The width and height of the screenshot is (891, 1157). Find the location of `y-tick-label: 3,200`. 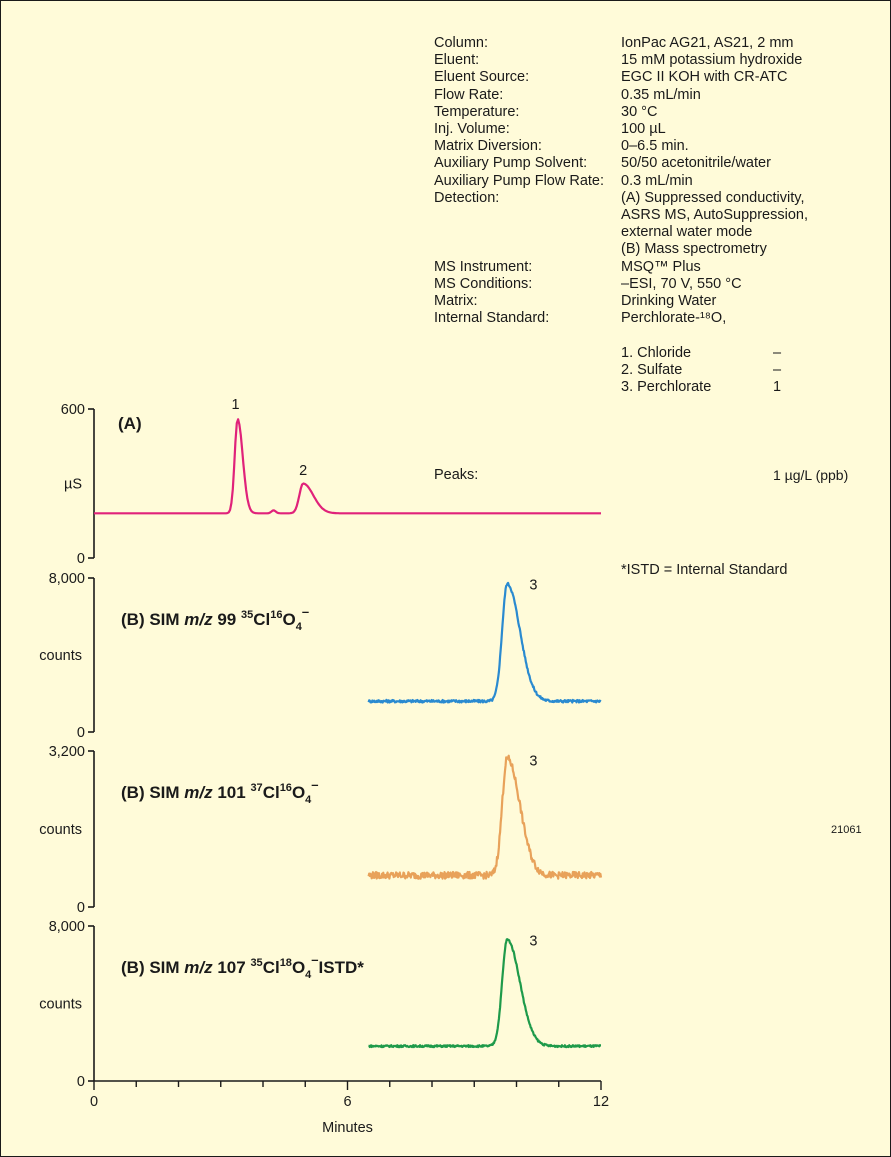

y-tick-label: 3,200 is located at coordinates (67, 752).